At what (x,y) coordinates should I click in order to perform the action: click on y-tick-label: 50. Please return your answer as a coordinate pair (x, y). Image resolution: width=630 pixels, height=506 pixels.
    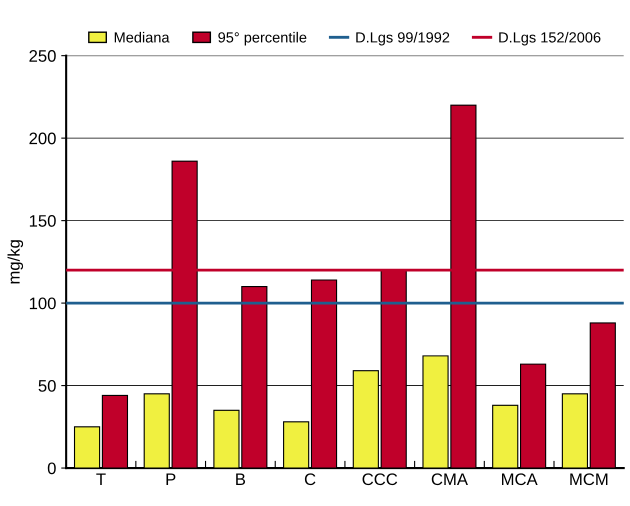
    Looking at the image, I should click on (47, 386).